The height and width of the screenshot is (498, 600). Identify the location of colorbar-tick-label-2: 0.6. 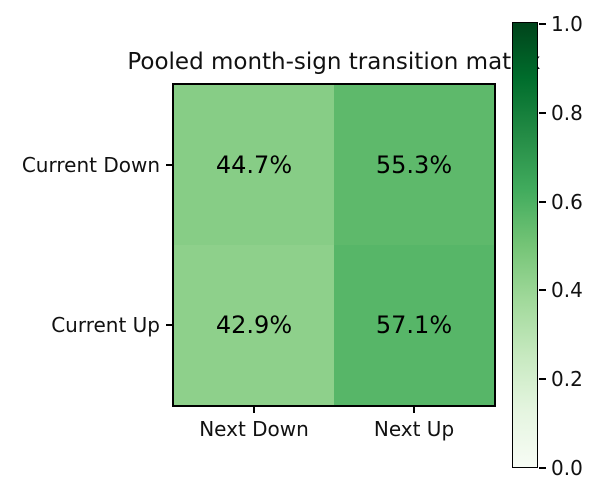
(567, 201).